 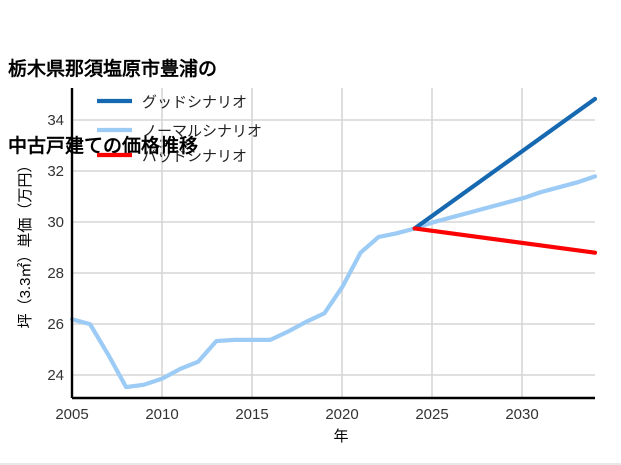 I want to click on legend: グッドシナリオ ノーマルシナリオ バッドシナリオ, so click(x=179, y=129).